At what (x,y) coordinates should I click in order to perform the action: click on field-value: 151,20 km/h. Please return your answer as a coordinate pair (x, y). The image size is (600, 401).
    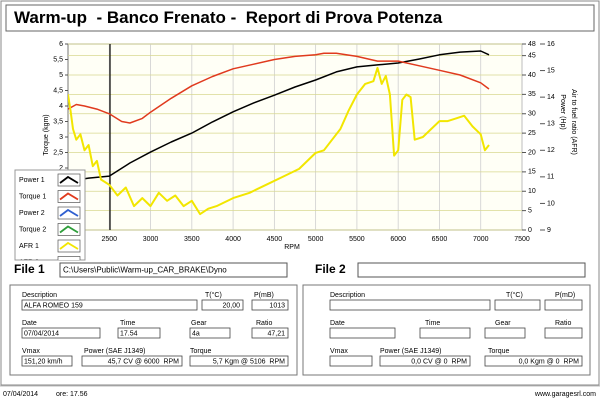
    Looking at the image, I should click on (43, 361).